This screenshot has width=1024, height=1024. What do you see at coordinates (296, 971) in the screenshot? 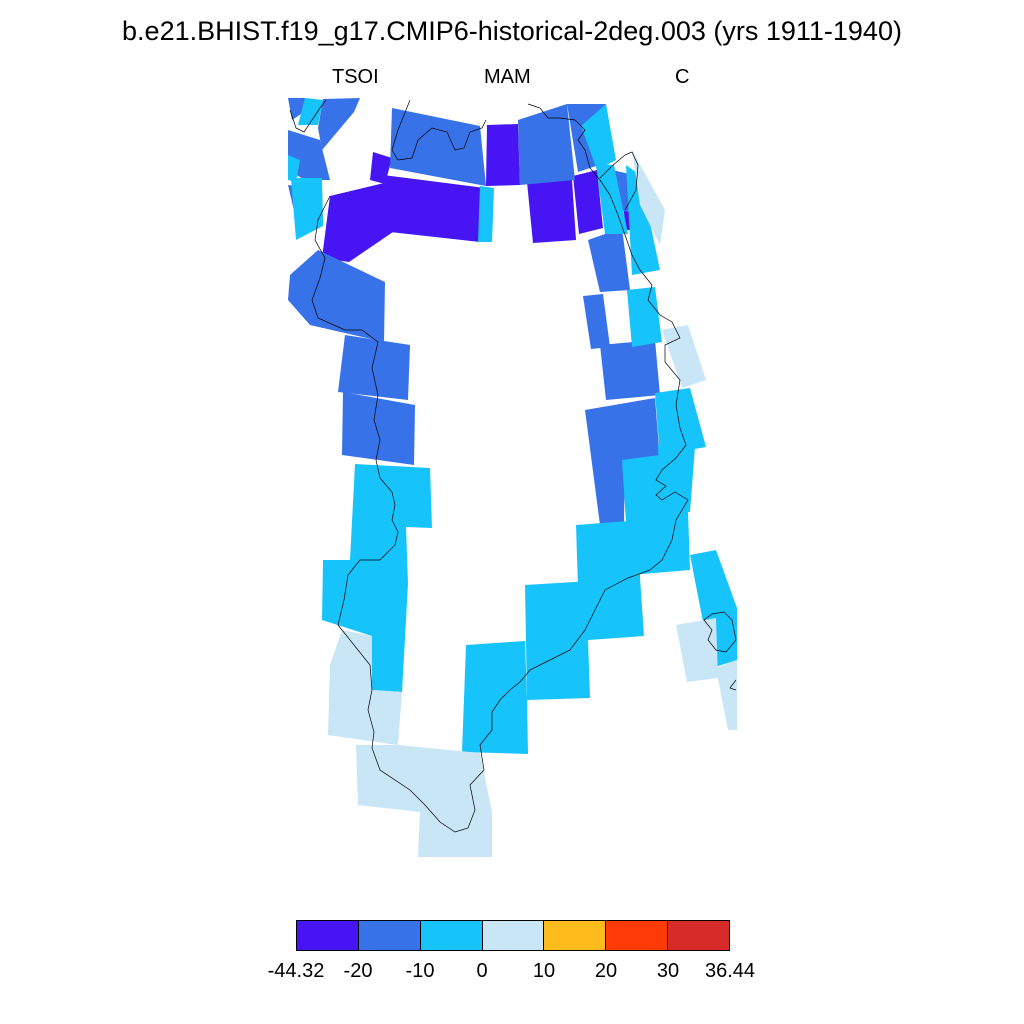
I see `colorbar-label: -44.32` at bounding box center [296, 971].